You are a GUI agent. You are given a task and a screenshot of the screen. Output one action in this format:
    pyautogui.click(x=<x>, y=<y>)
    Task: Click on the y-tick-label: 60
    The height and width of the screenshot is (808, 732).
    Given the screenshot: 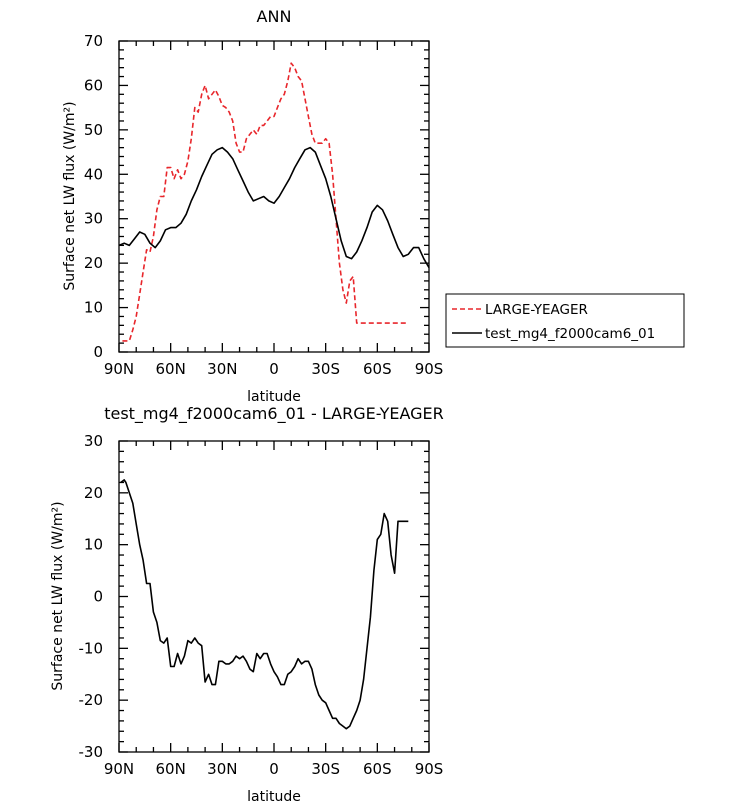 What is the action you would take?
    pyautogui.click(x=93, y=85)
    